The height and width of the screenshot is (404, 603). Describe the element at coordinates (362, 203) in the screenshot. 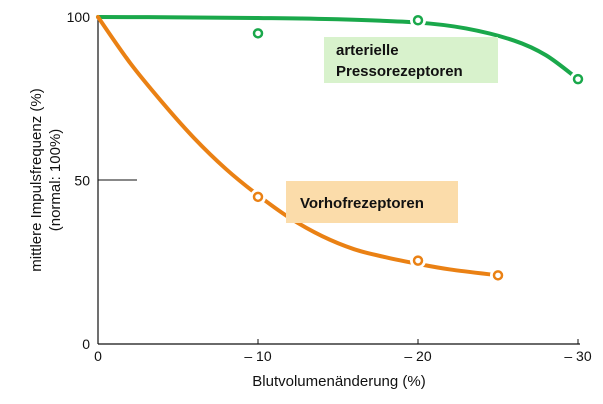

I see `series-label-atrial-line1: Vorhofrezeptoren` at that location.